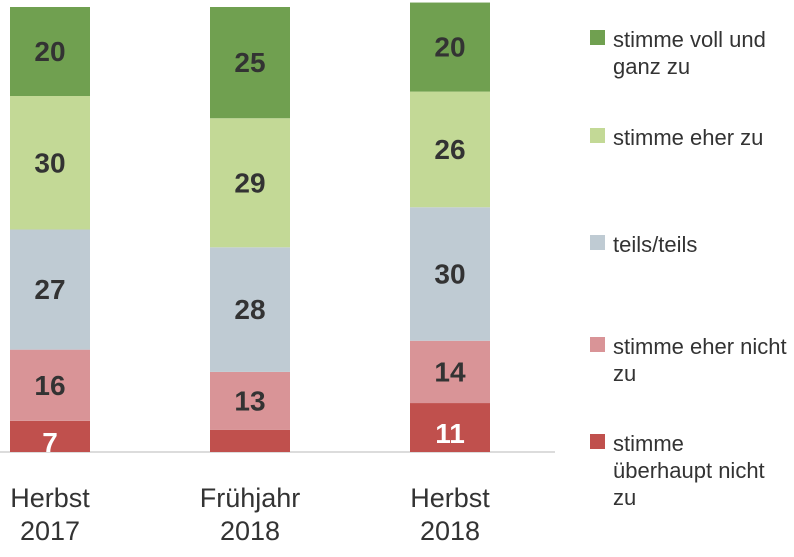 This screenshot has width=794, height=557. Describe the element at coordinates (50, 442) in the screenshot. I see `data-label: 7` at that location.